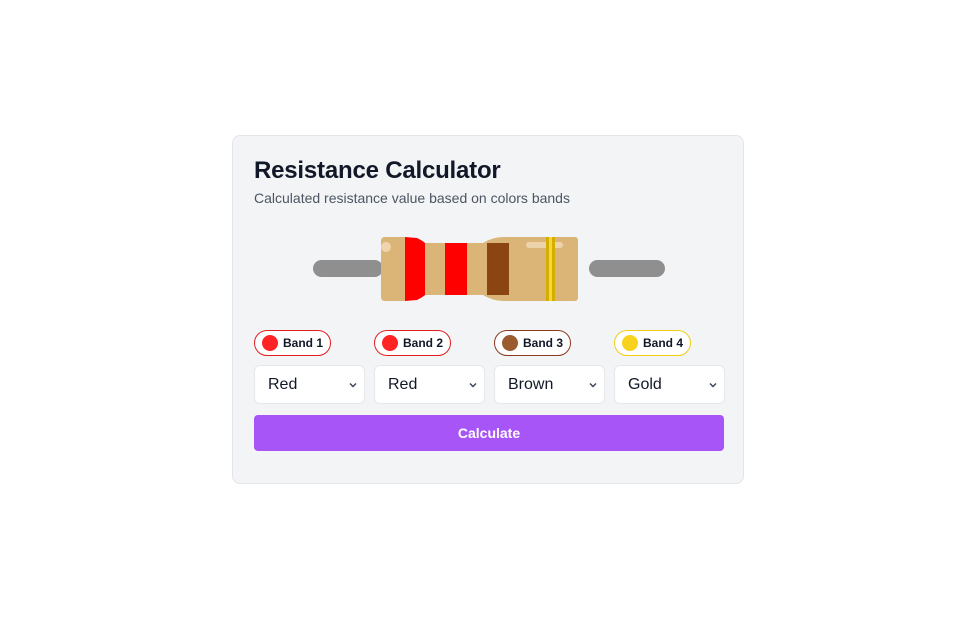 The width and height of the screenshot is (976, 619). I want to click on band-4-value: Gold, so click(645, 384).